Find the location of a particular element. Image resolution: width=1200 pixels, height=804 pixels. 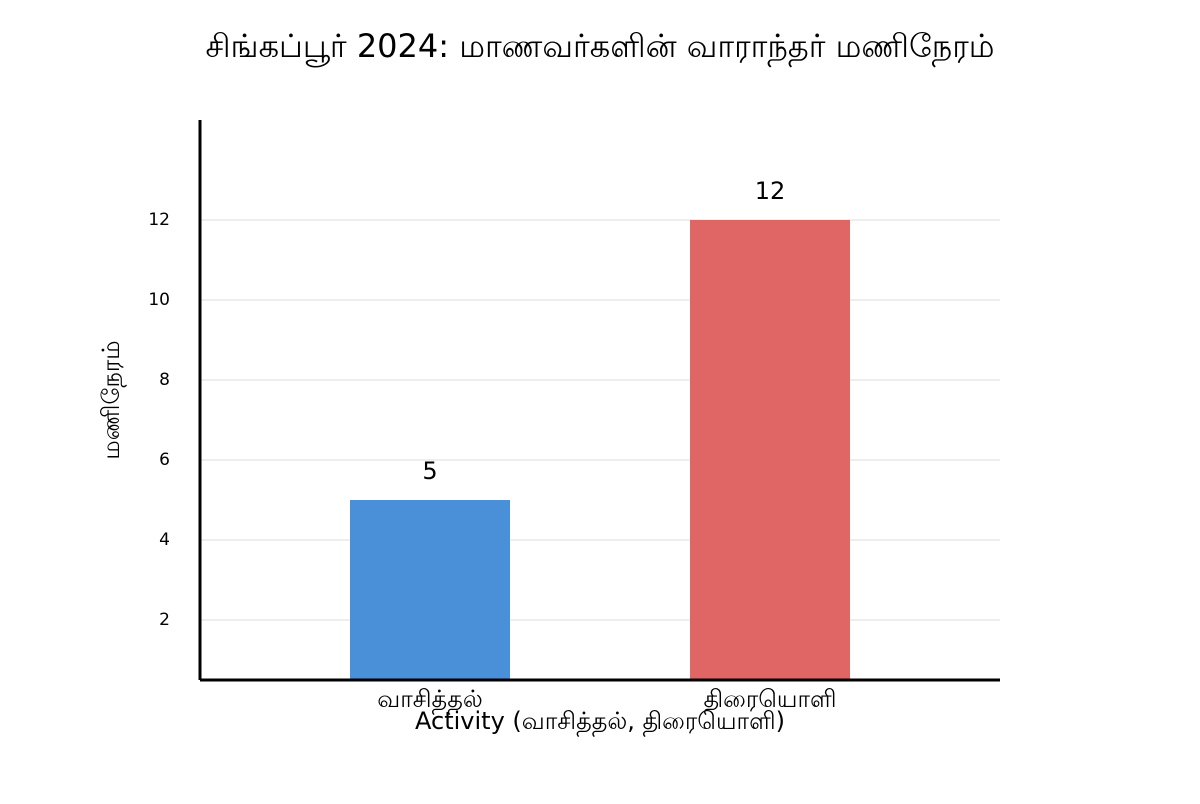

y-axis-label: மணிநேரம் is located at coordinates (112, 399).